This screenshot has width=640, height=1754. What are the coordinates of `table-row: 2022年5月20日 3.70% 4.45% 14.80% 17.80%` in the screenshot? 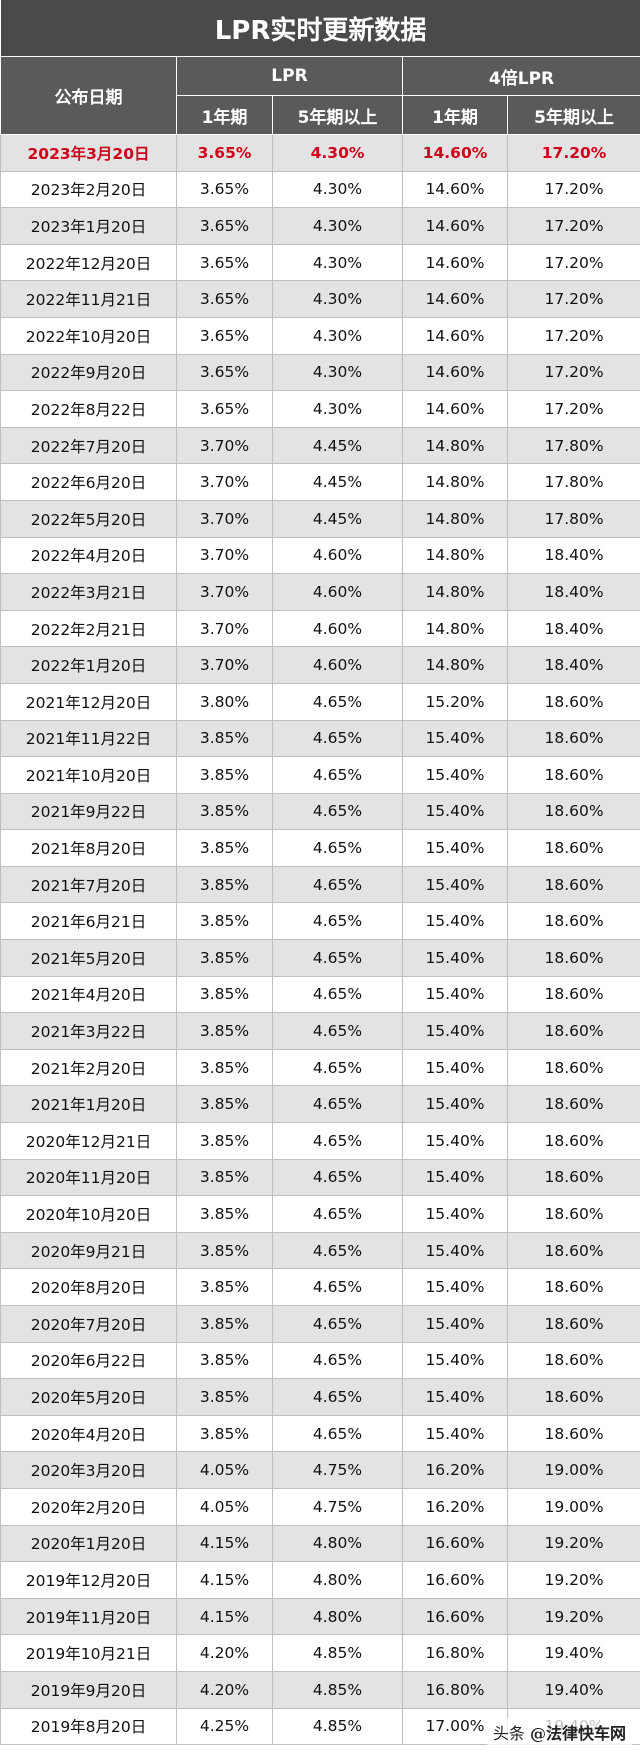 It's located at (320, 518).